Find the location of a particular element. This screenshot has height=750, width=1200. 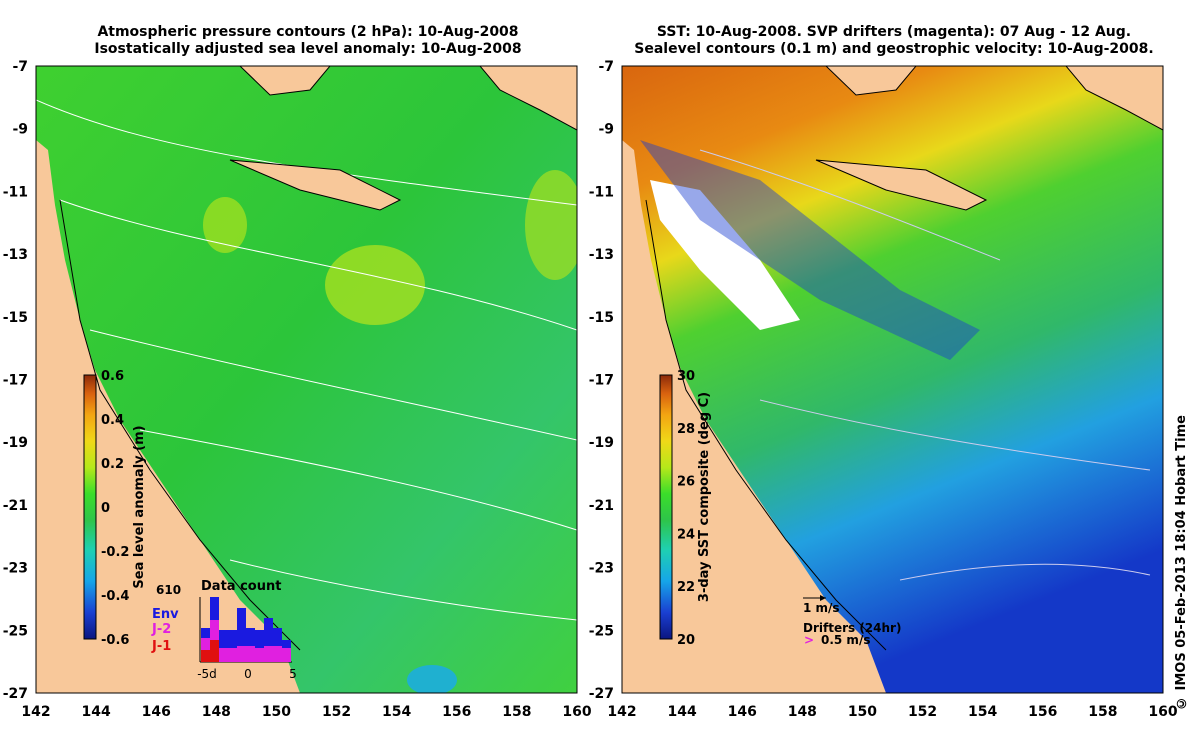

drifter-key-speed: 0.5 m/s is located at coordinates (845, 640).